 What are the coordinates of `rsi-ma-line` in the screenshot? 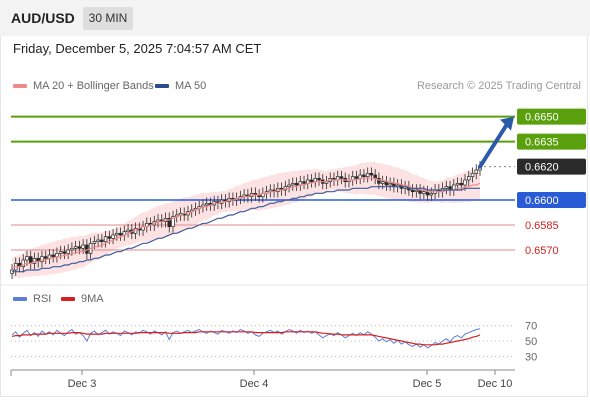 It's located at (246, 338).